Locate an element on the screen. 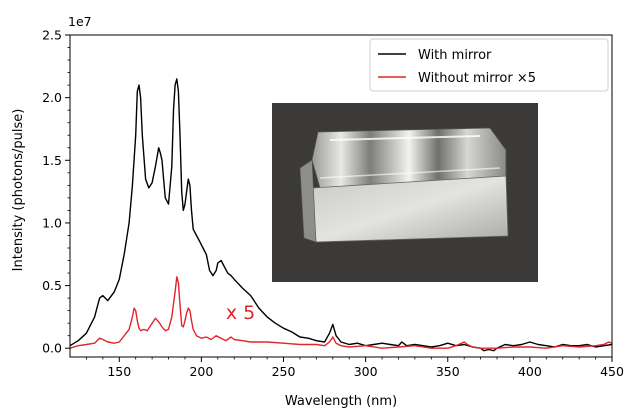  legend: With mirror Without mirror ×5 is located at coordinates (489, 65).